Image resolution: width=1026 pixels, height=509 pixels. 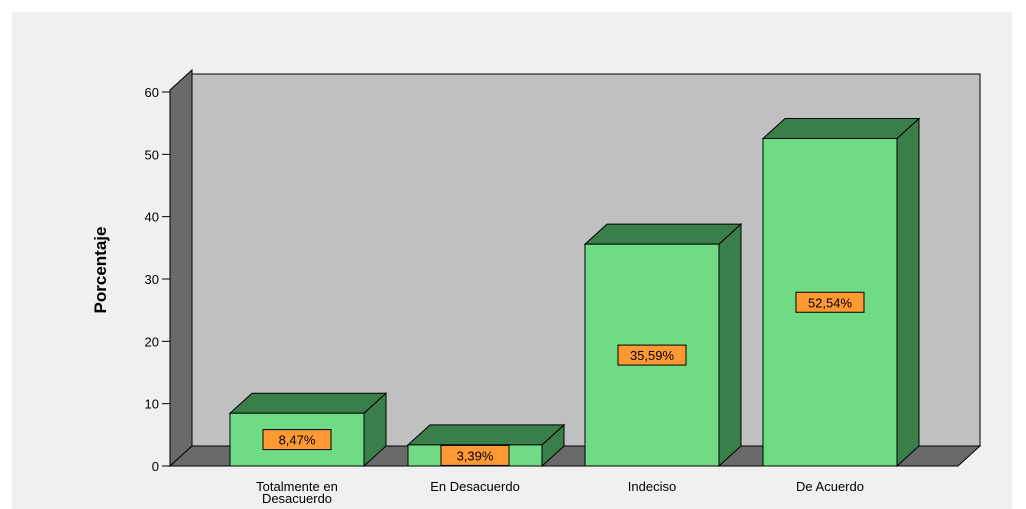 What do you see at coordinates (152, 92) in the screenshot?
I see `y-tick-label: 60` at bounding box center [152, 92].